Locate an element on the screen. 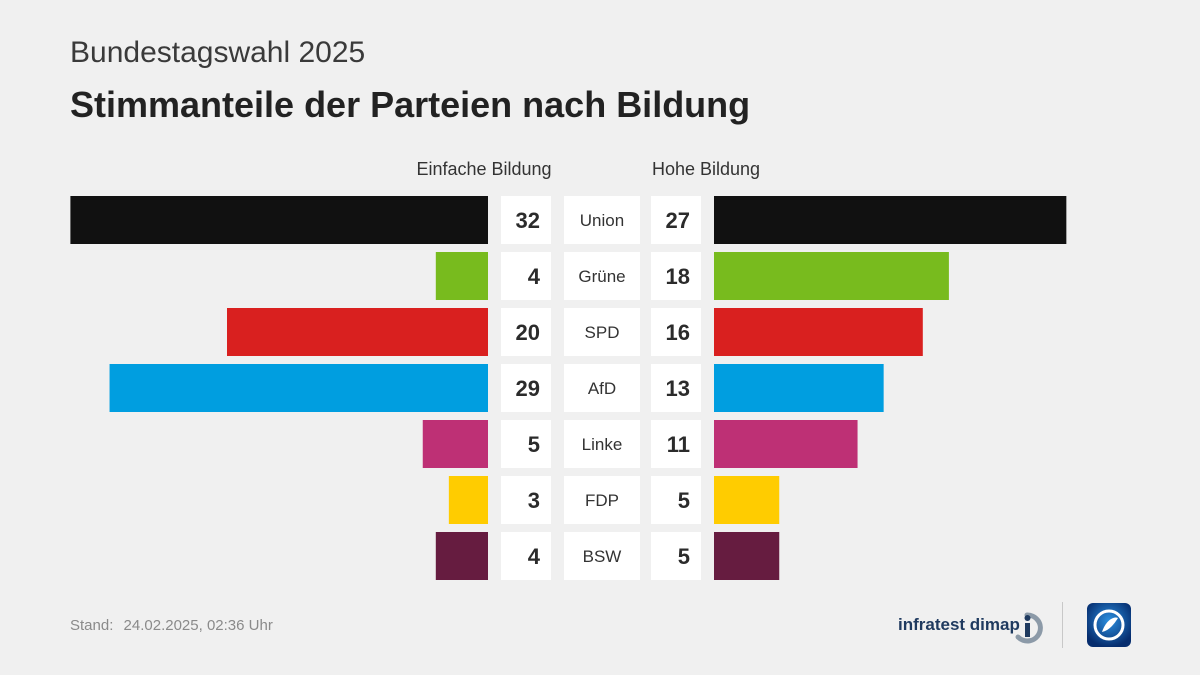 The height and width of the screenshot is (675, 1200). value-right-linke: 11 is located at coordinates (678, 444).